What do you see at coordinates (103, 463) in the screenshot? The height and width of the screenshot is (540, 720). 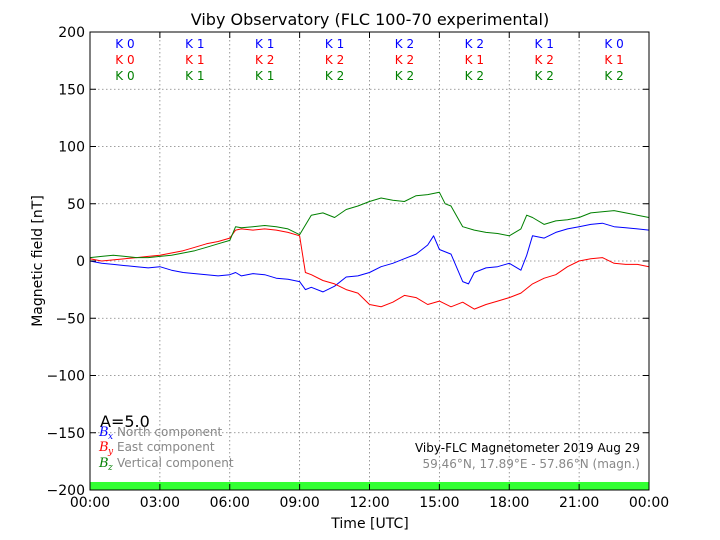 I see `legend-symbol-z: B` at bounding box center [103, 463].